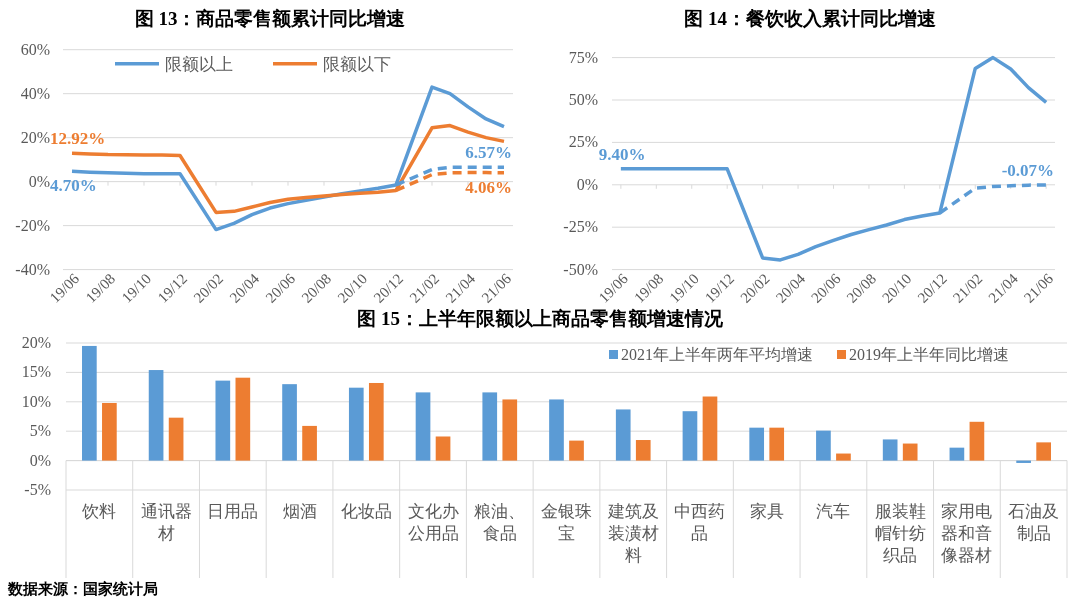 The image size is (1080, 606). Describe the element at coordinates (929, 354) in the screenshot. I see `legend-label: 2019年上半年同比增速` at that location.